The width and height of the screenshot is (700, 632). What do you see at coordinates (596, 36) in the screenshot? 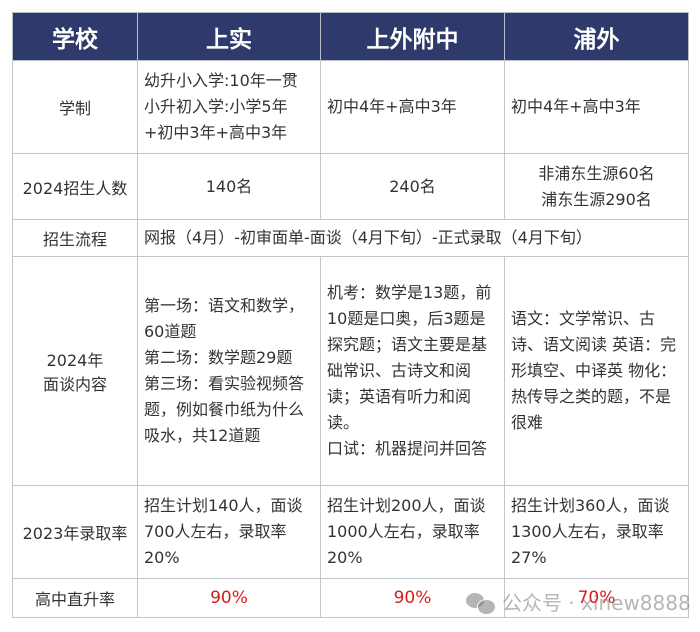
I see `header-puwai: 浦外` at bounding box center [596, 36].